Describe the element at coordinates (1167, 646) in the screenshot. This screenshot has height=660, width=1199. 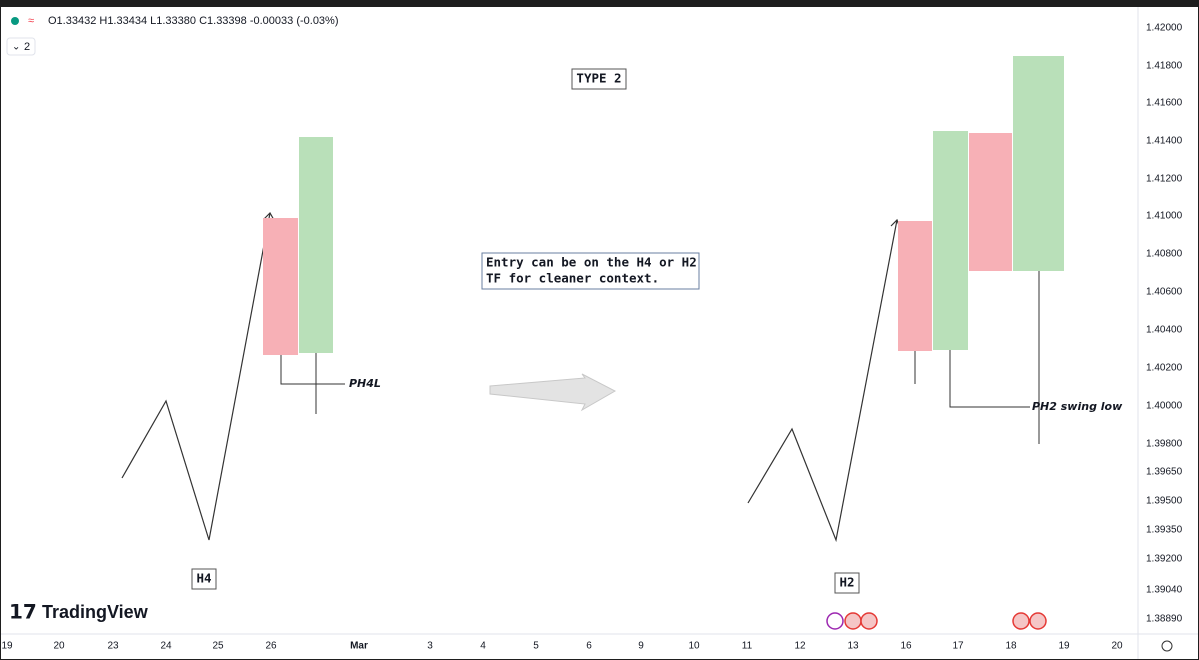
I see `settings-icon` at that location.